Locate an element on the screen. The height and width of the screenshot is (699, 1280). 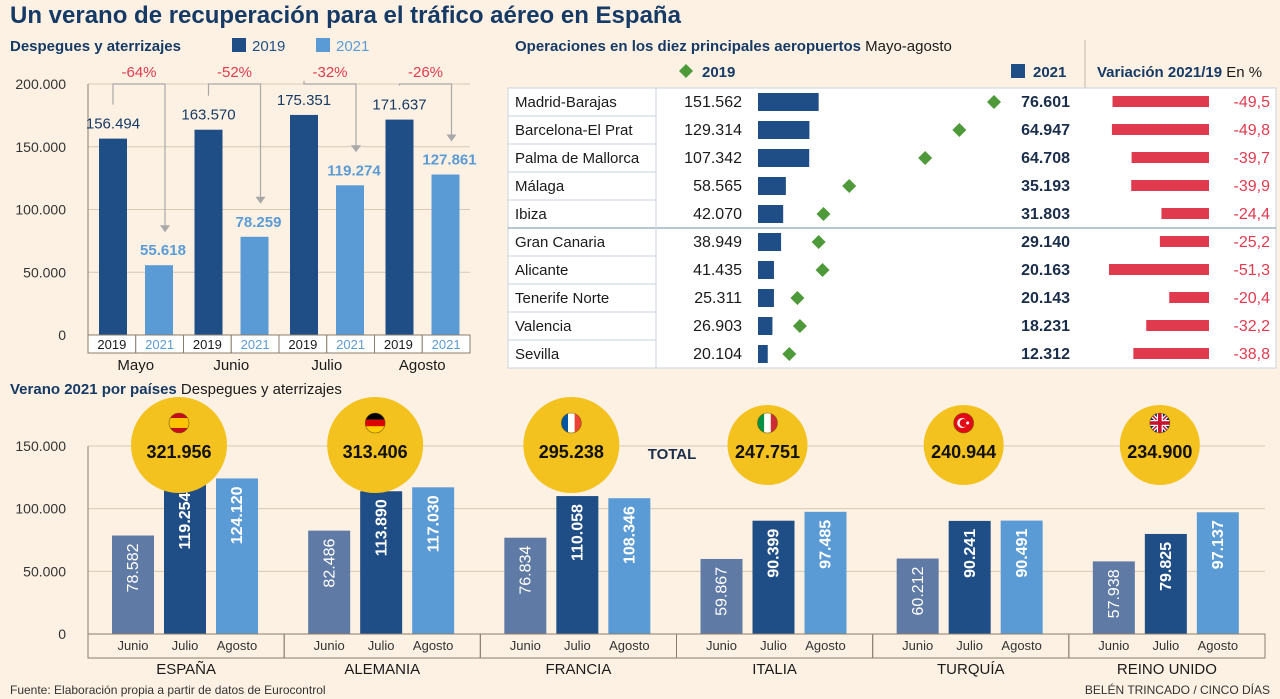
value-2021: 64.708 is located at coordinates (1045, 158).